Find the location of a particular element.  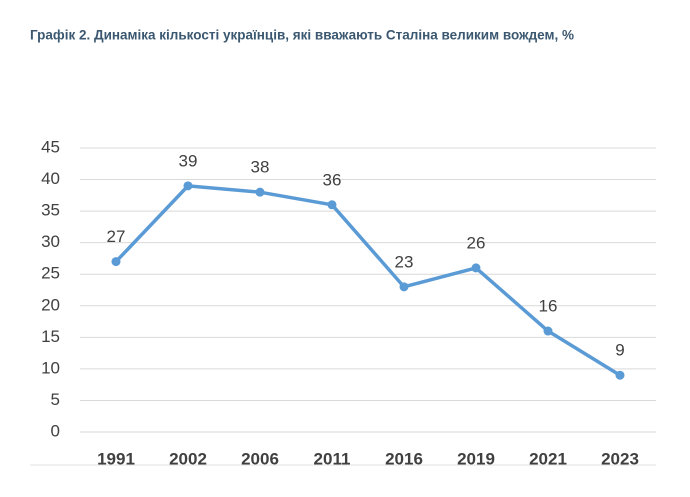

y-tick-label: 5 is located at coordinates (55, 399).